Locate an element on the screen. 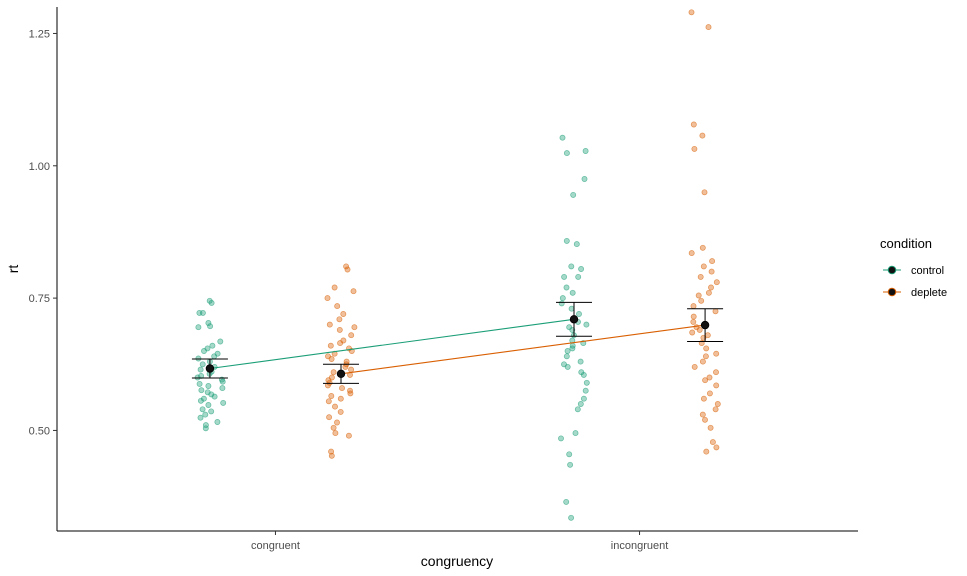  x-tick-label: incongruent is located at coordinates (640, 546).